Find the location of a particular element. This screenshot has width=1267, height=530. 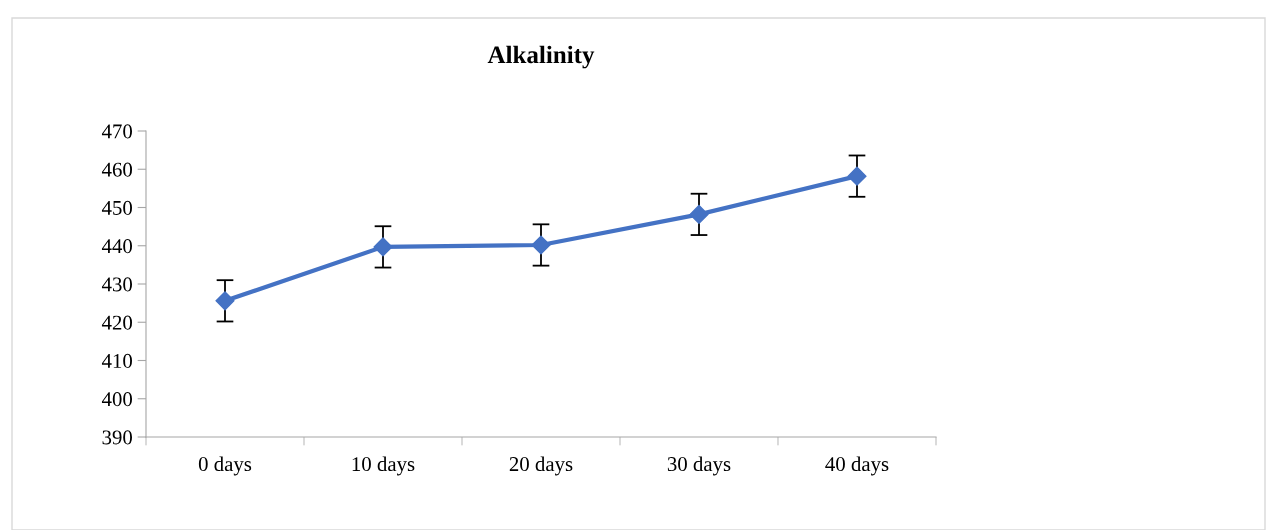

y-tick-label: 450 is located at coordinates (117, 207).